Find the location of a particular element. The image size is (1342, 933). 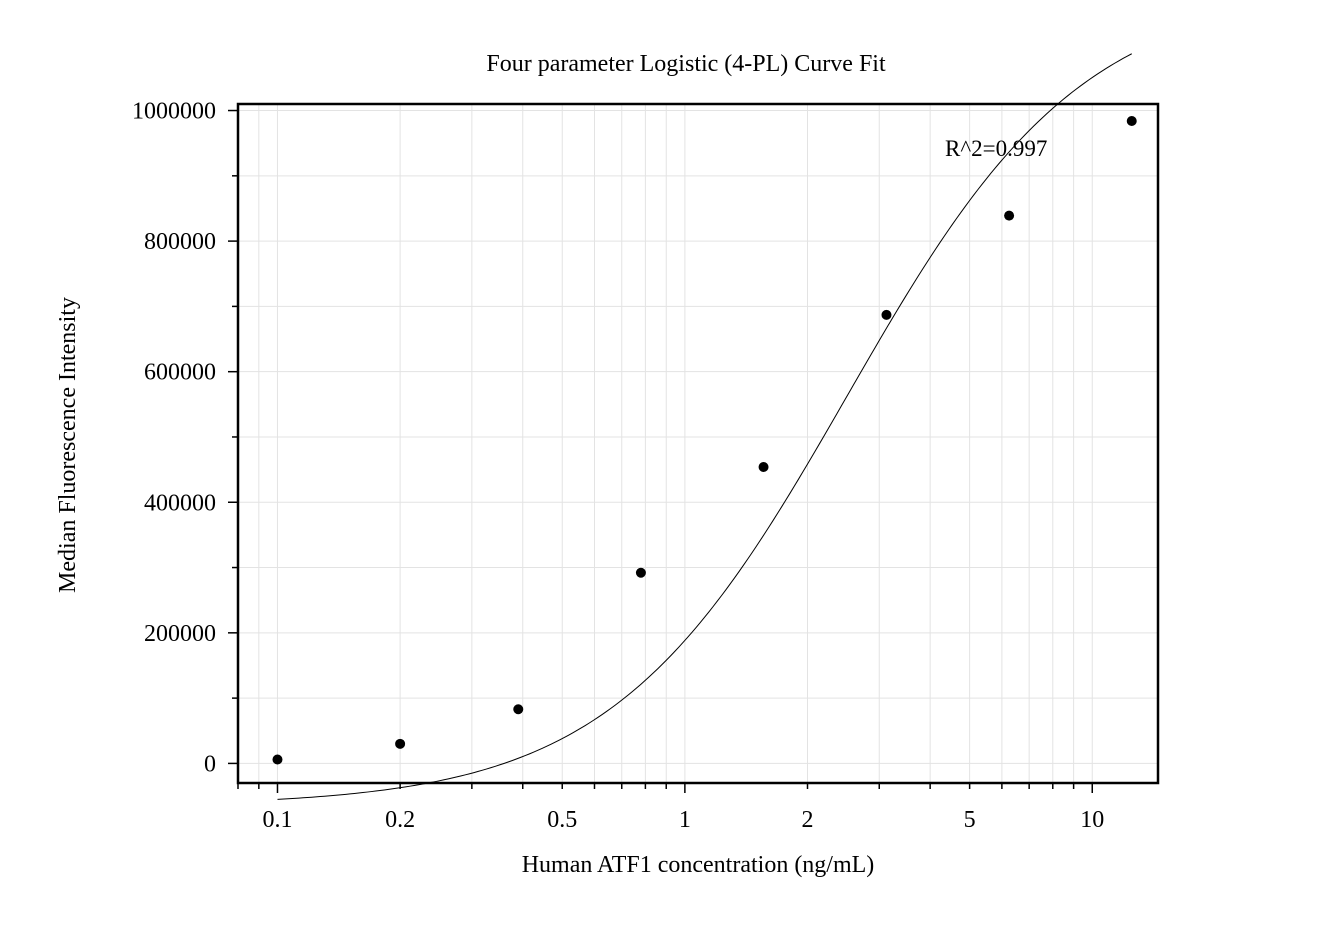

y-tick-label: 200000 is located at coordinates (180, 634).